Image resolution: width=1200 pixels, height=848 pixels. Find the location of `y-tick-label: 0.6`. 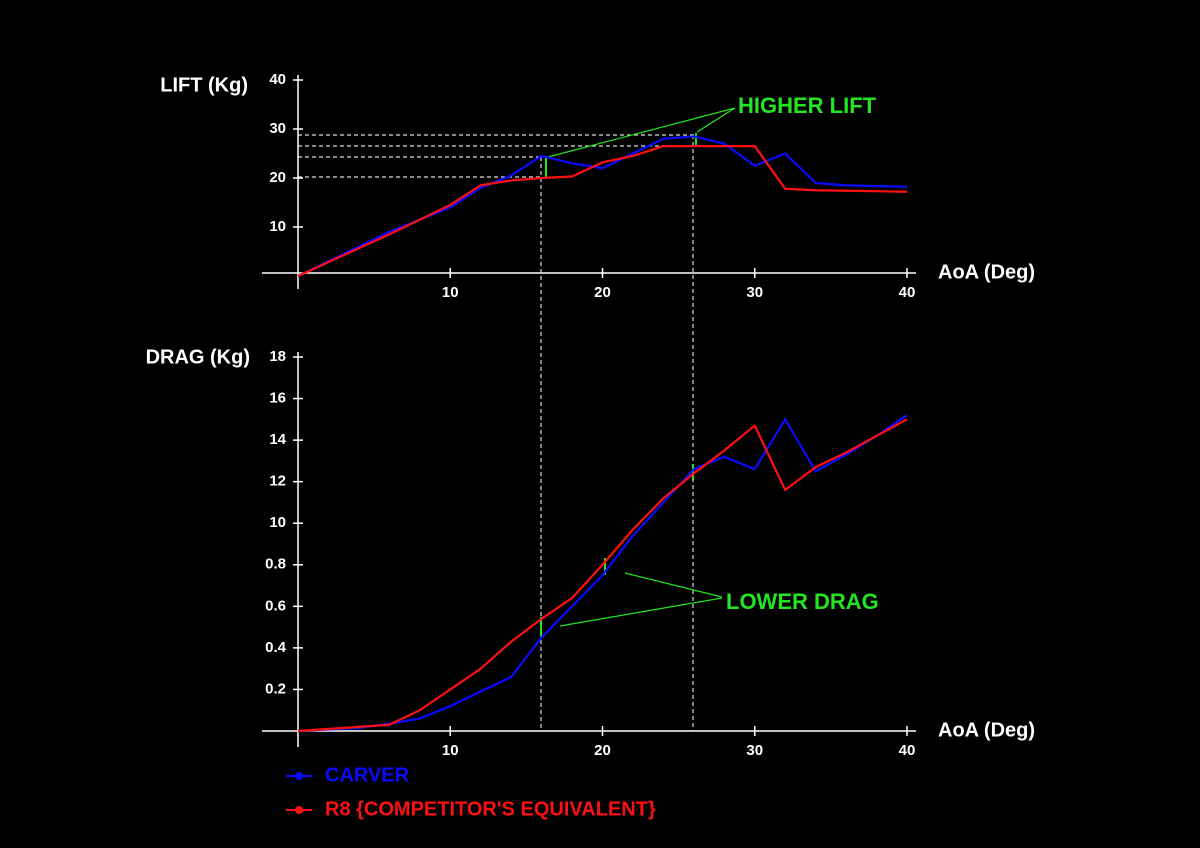

y-tick-label: 0.6 is located at coordinates (275, 605).